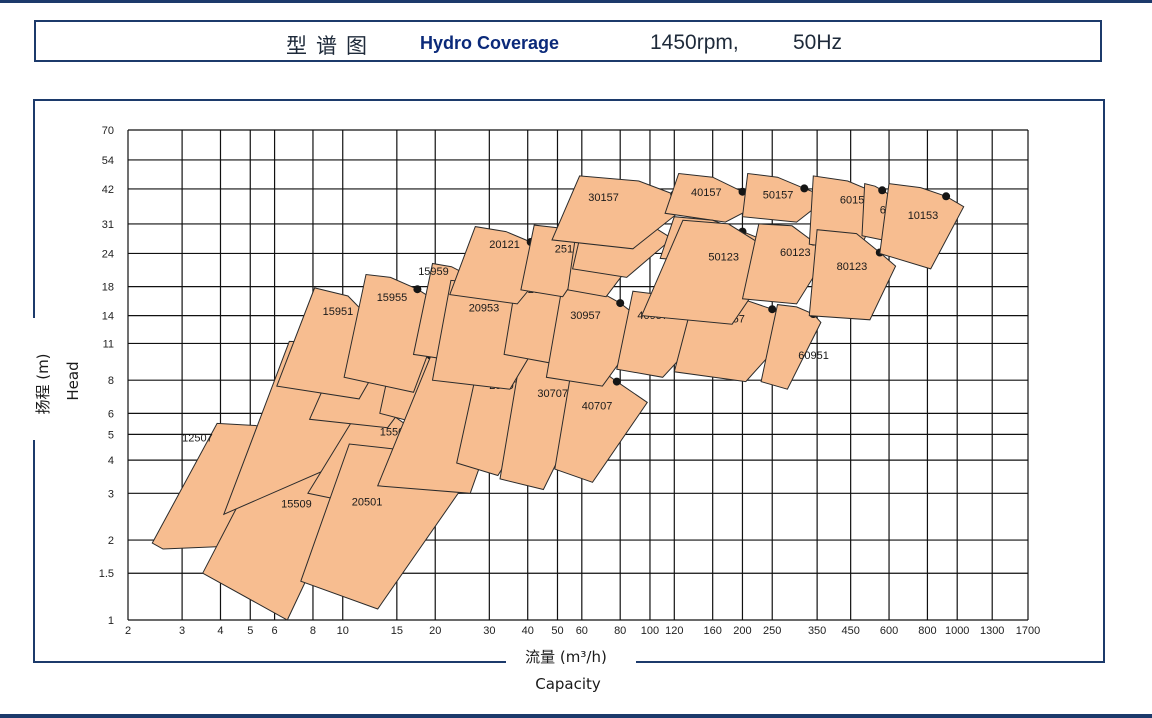  I want to click on x-tick-label-19: 350, so click(817, 631).